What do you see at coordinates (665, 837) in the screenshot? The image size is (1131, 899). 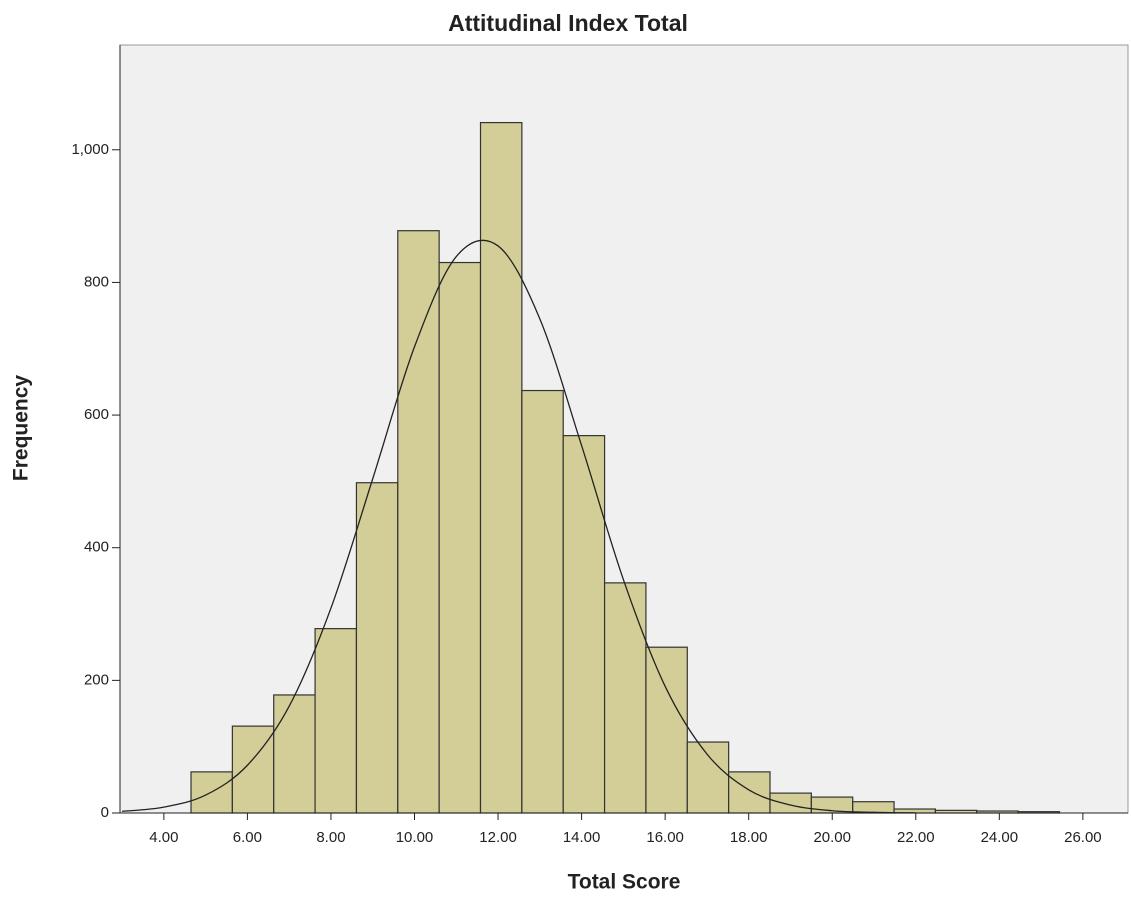 I see `x-tick-label: 16.00` at bounding box center [665, 837].